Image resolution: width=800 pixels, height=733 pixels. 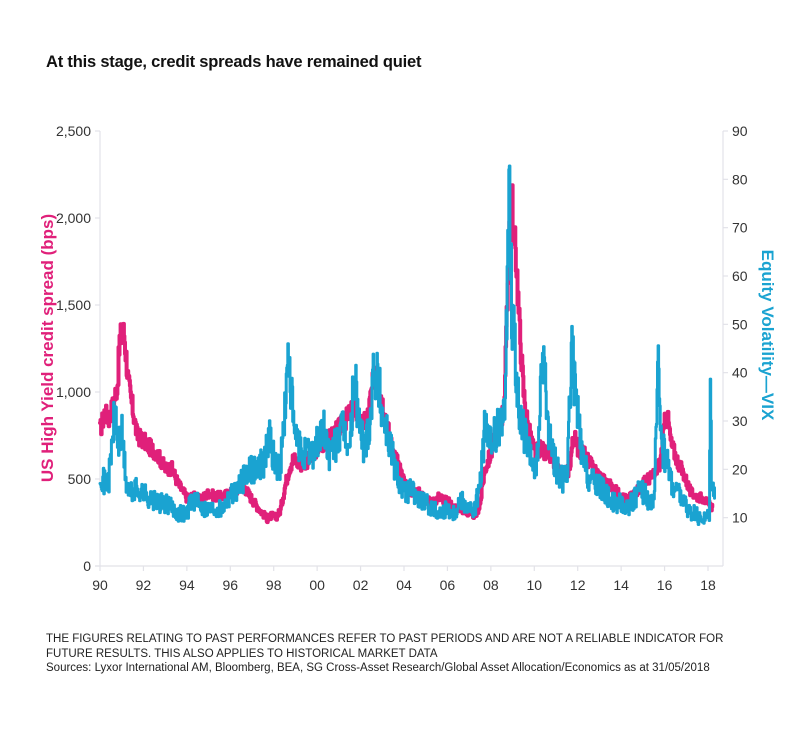 I want to click on y-left-tick-label: 1,000, so click(x=73, y=392).